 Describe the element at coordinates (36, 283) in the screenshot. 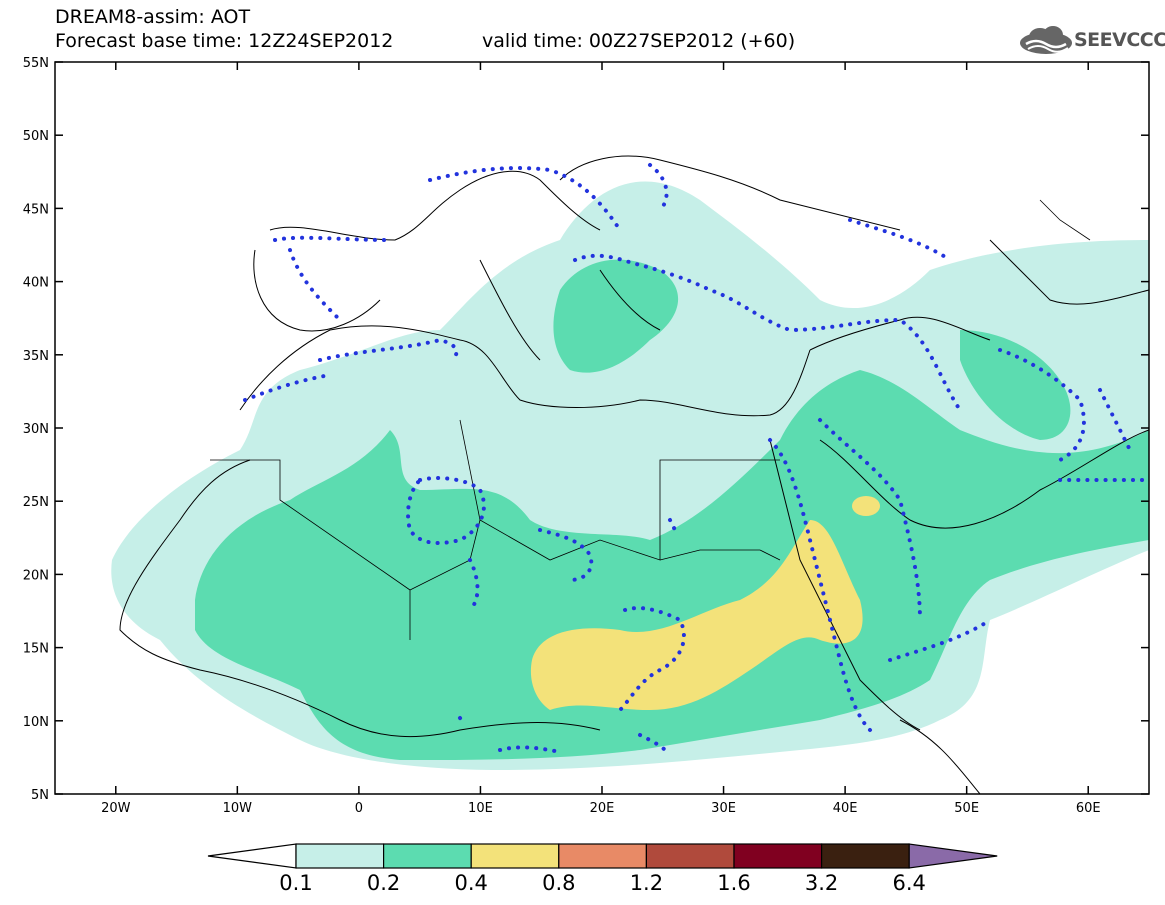

I see `lat-label: 40N` at that location.